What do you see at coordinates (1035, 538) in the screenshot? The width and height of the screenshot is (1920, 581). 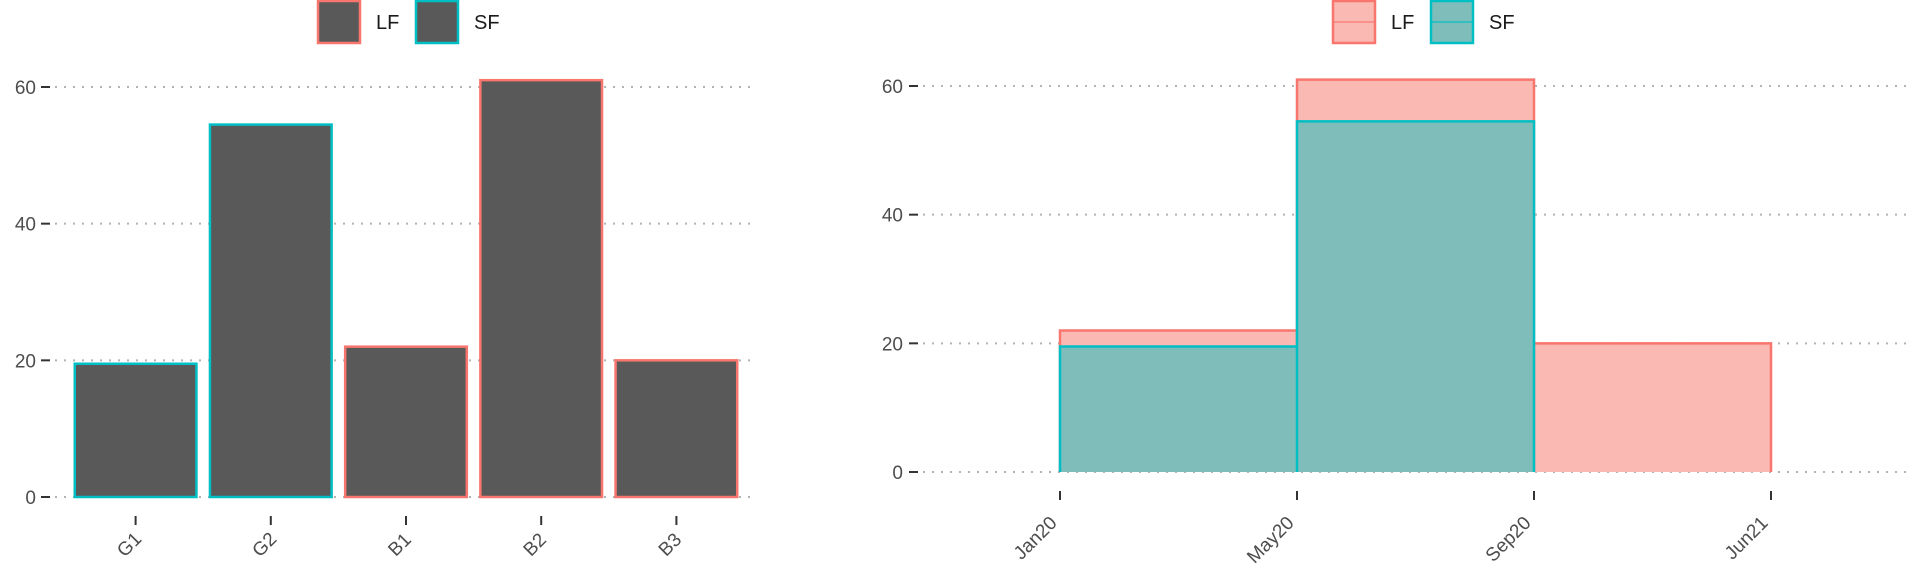 I see `x-tick-label: Jan20` at bounding box center [1035, 538].